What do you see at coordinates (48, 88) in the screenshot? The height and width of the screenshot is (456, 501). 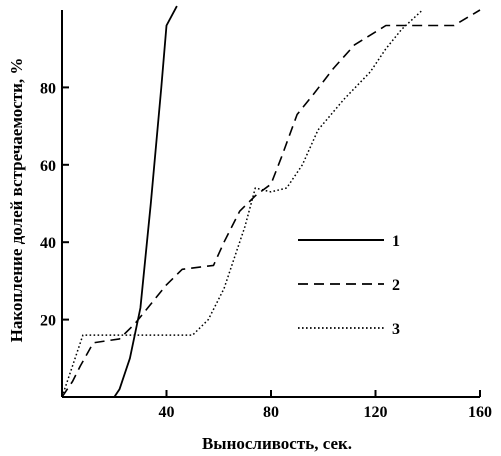 I see `y-tick-label: 80` at bounding box center [48, 88].